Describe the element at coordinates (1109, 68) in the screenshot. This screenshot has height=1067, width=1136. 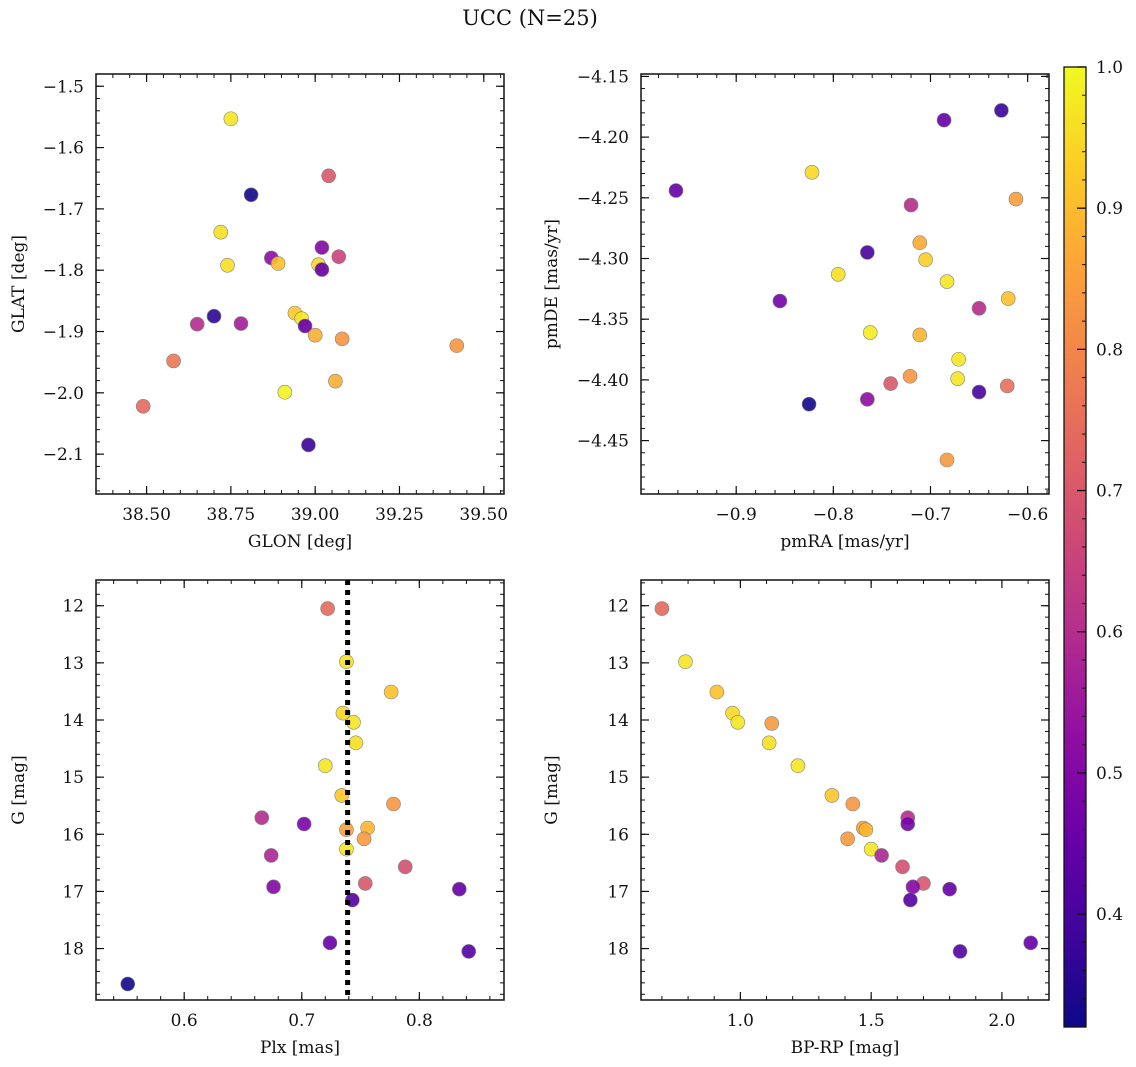
I see `colorbar-tick-label: 1.0` at that location.